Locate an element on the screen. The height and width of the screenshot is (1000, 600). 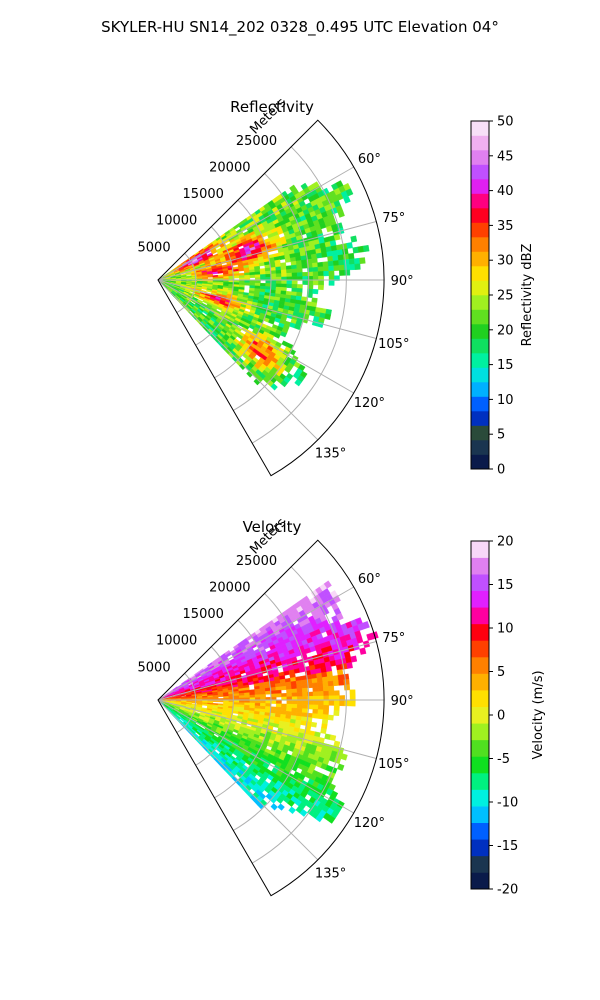
radial-tick-label: 25000 is located at coordinates (256, 561).